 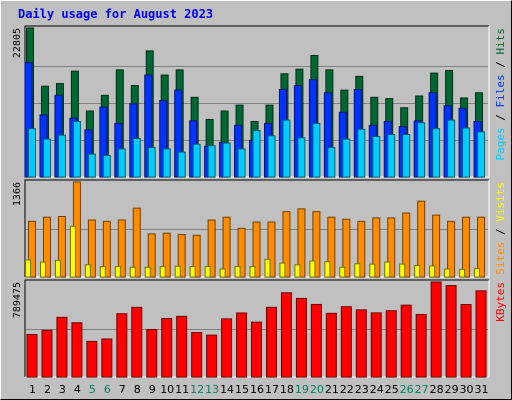 What do you see at coordinates (227, 389) in the screenshot?
I see `x-tick-day-14: 14` at bounding box center [227, 389].